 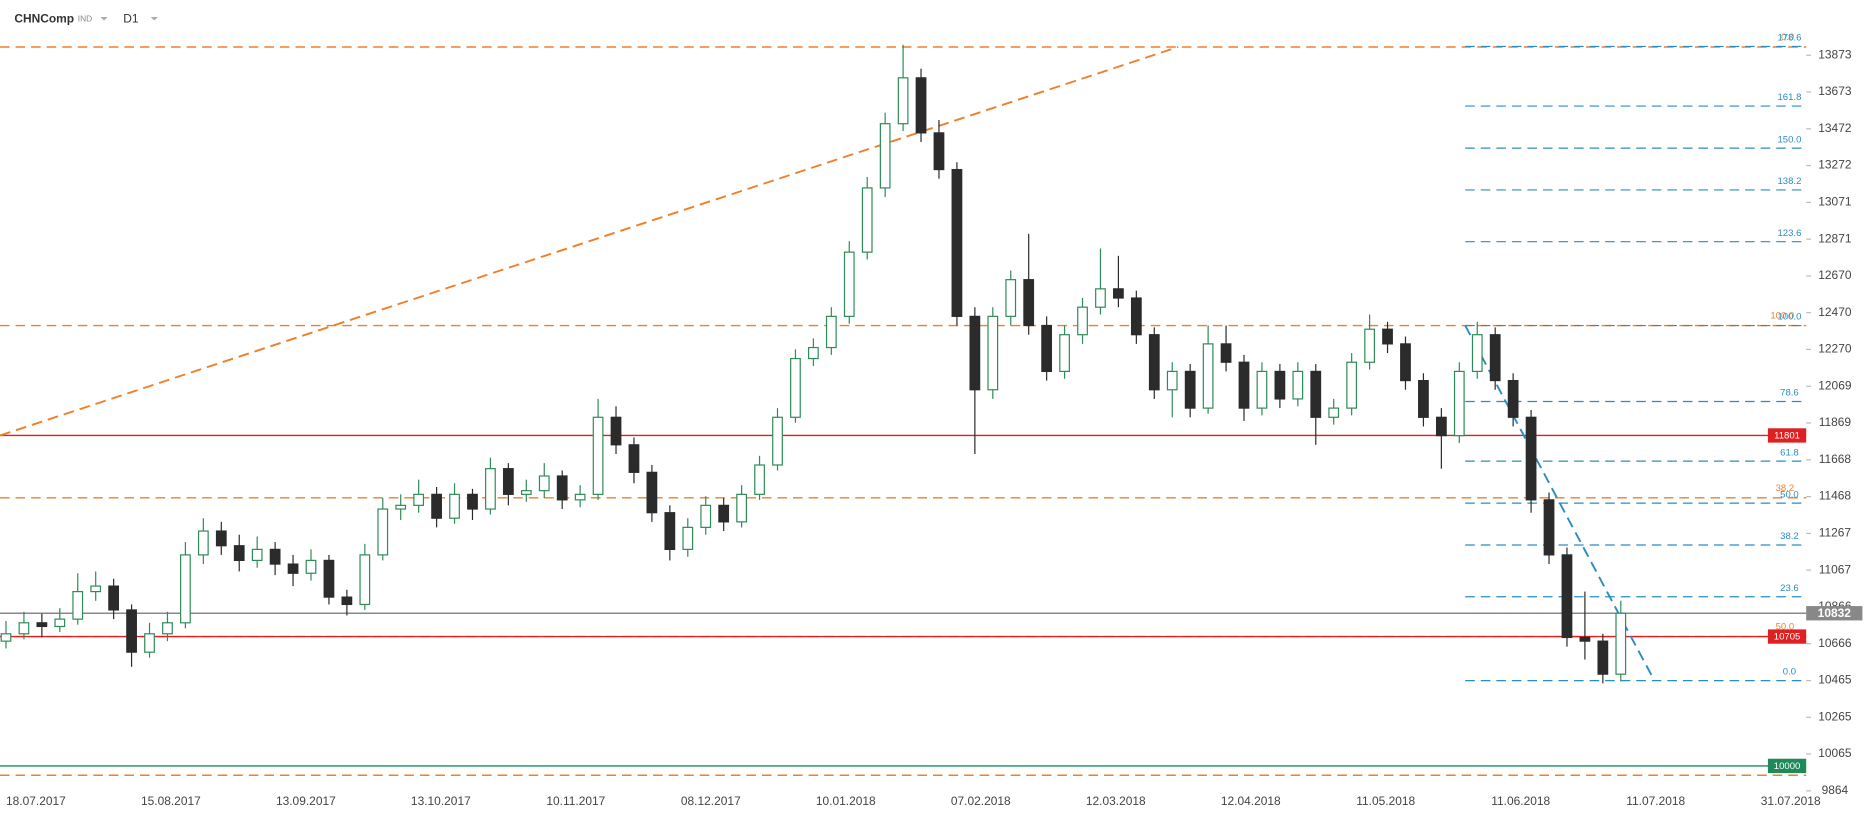 I want to click on x-tick-label: 15.08.2017, so click(x=171, y=801).